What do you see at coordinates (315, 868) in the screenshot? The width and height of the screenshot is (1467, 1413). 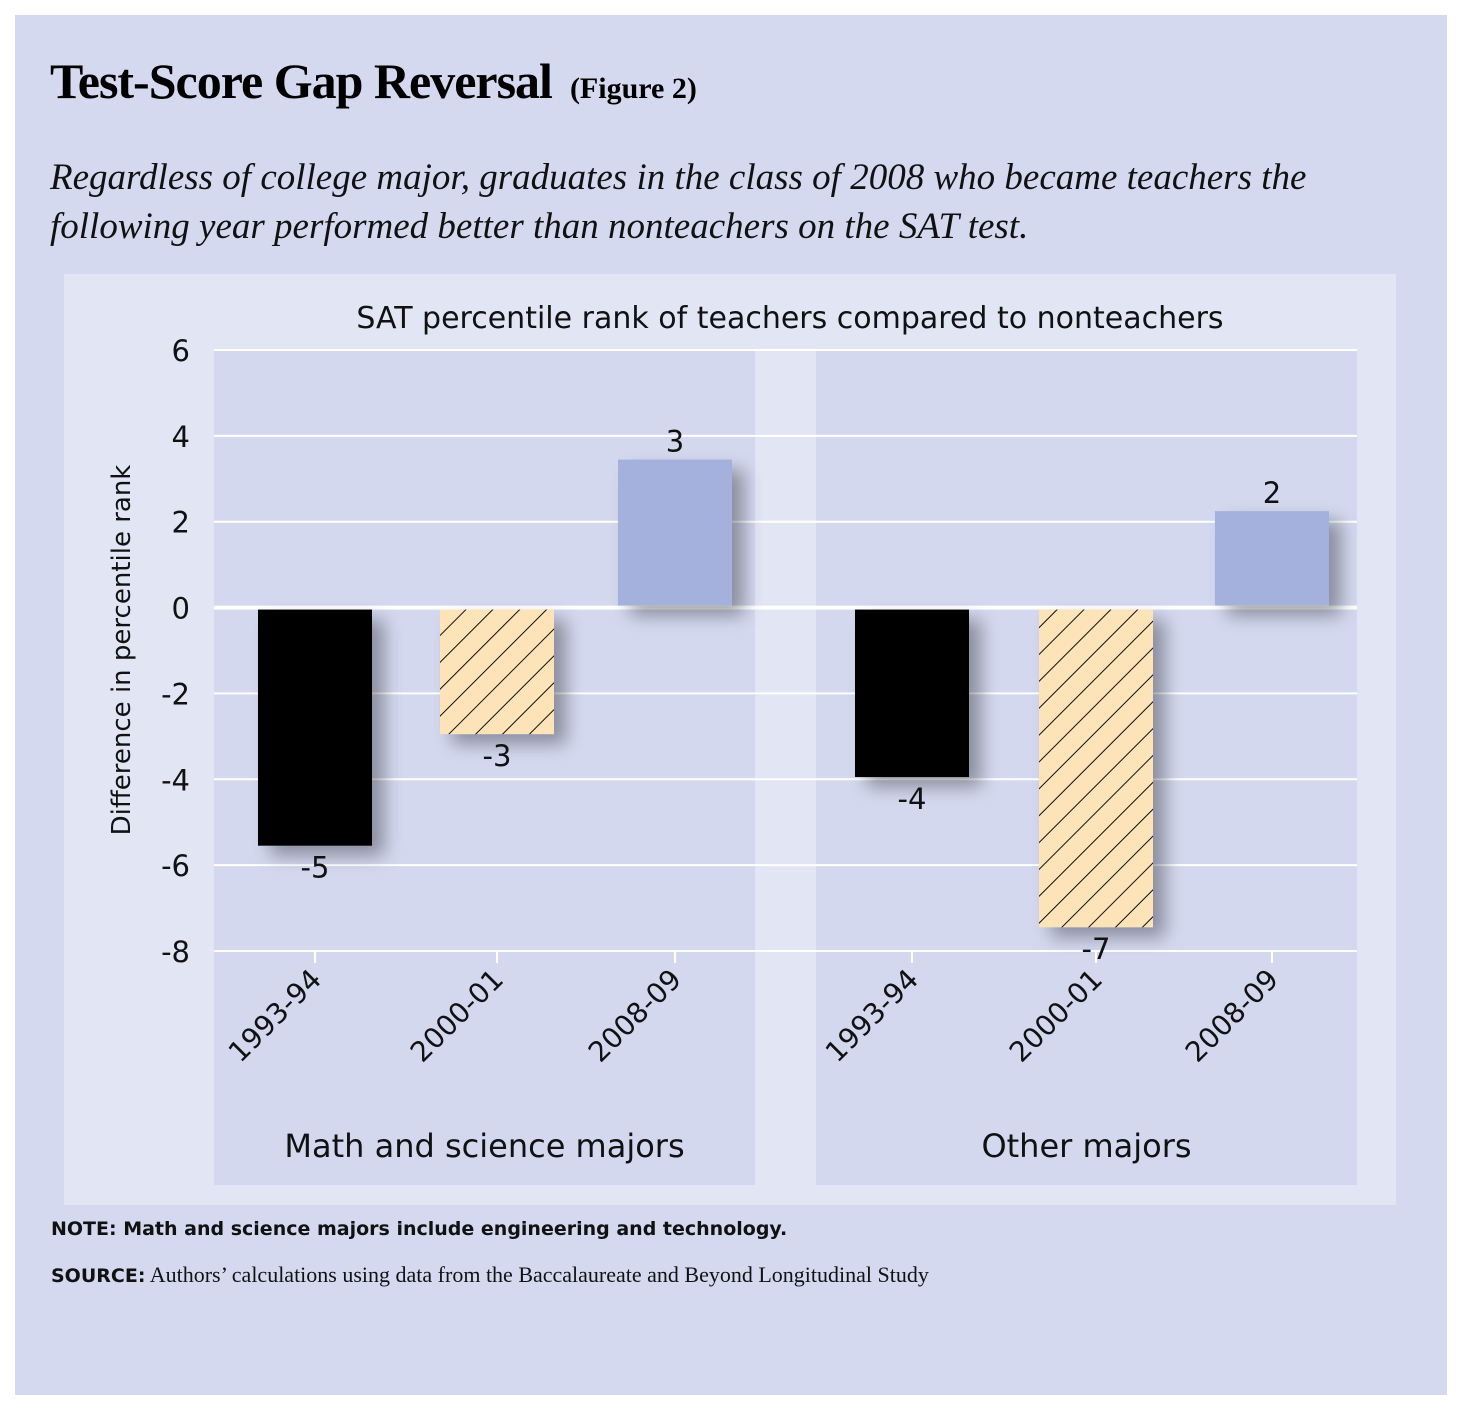 I see `data-label: -5` at bounding box center [315, 868].